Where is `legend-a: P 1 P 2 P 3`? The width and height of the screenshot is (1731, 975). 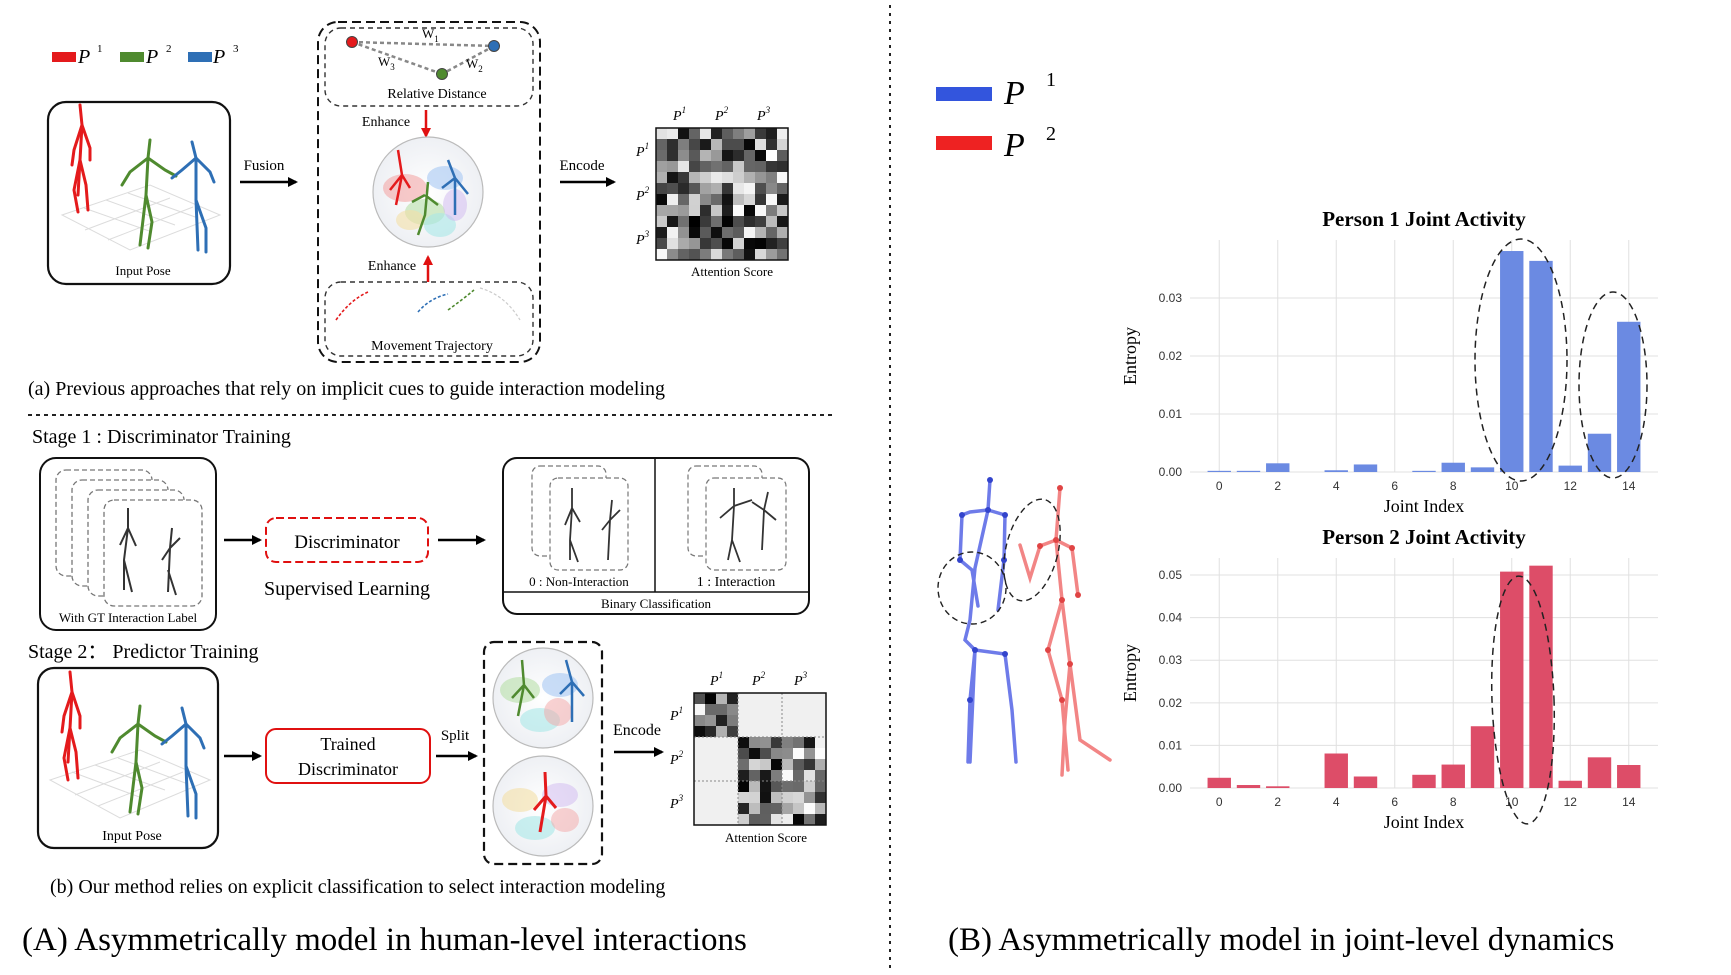 legend-a: P 1 P 2 P 3 is located at coordinates (145, 55).